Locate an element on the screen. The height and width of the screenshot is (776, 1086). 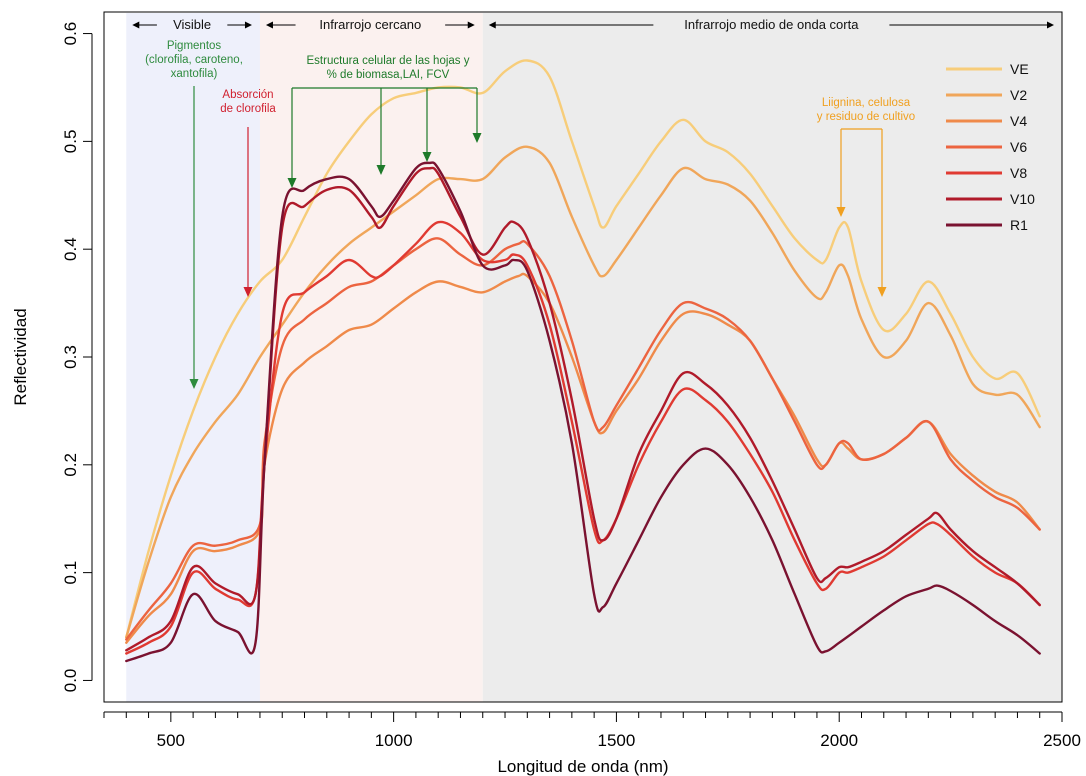
legend-label-r1: R1 is located at coordinates (1019, 225).